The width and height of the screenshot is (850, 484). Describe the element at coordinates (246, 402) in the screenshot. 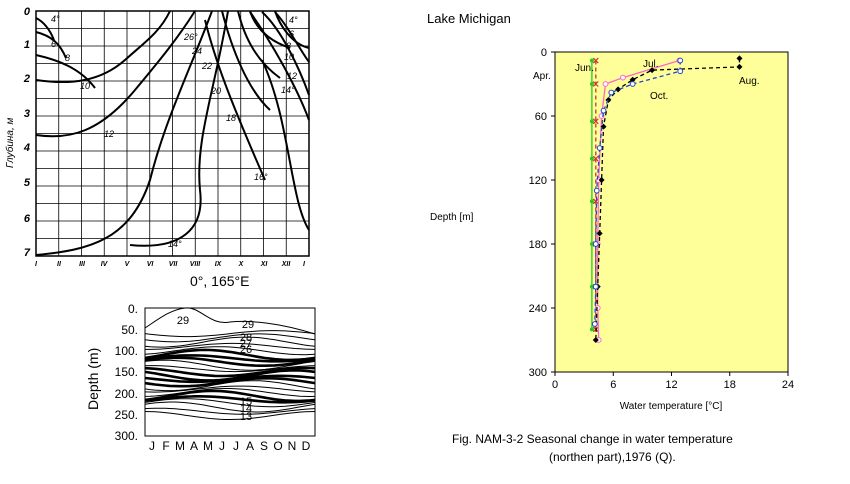

I see `contour-label: 15` at that location.